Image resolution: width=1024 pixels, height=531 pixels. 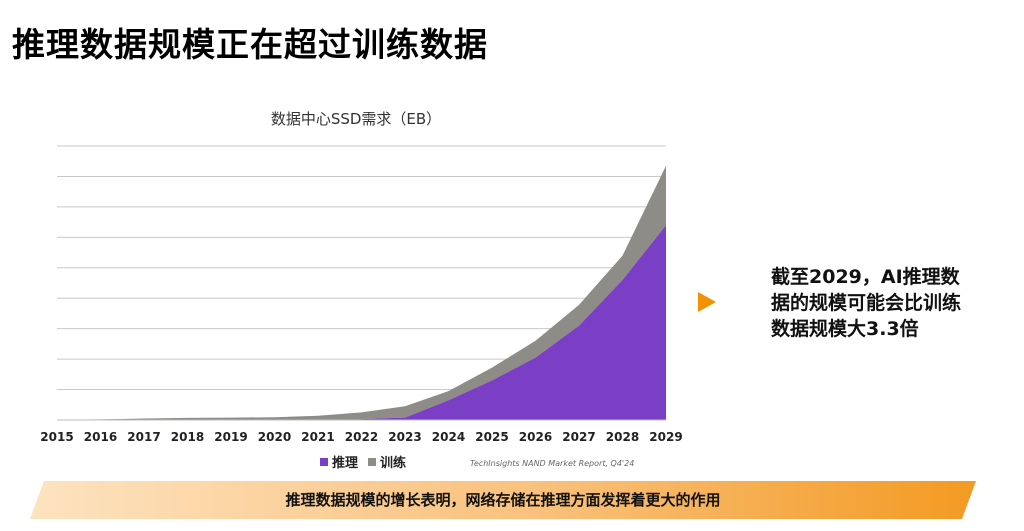 What do you see at coordinates (665, 437) in the screenshot?
I see `x-tick-label: 2029` at bounding box center [665, 437].